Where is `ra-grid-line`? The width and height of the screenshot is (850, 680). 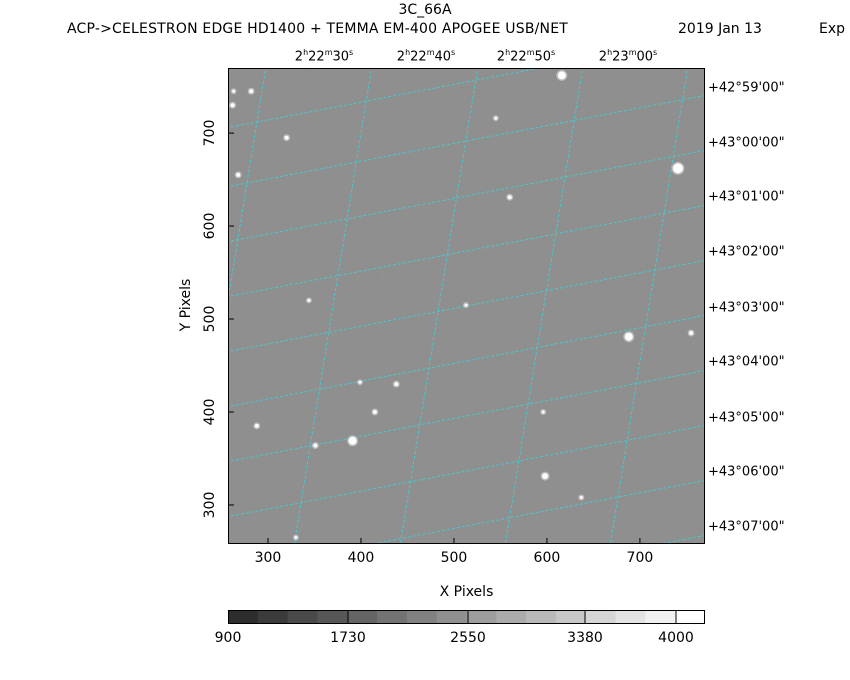 ra-grid-line is located at coordinates (247, 185).